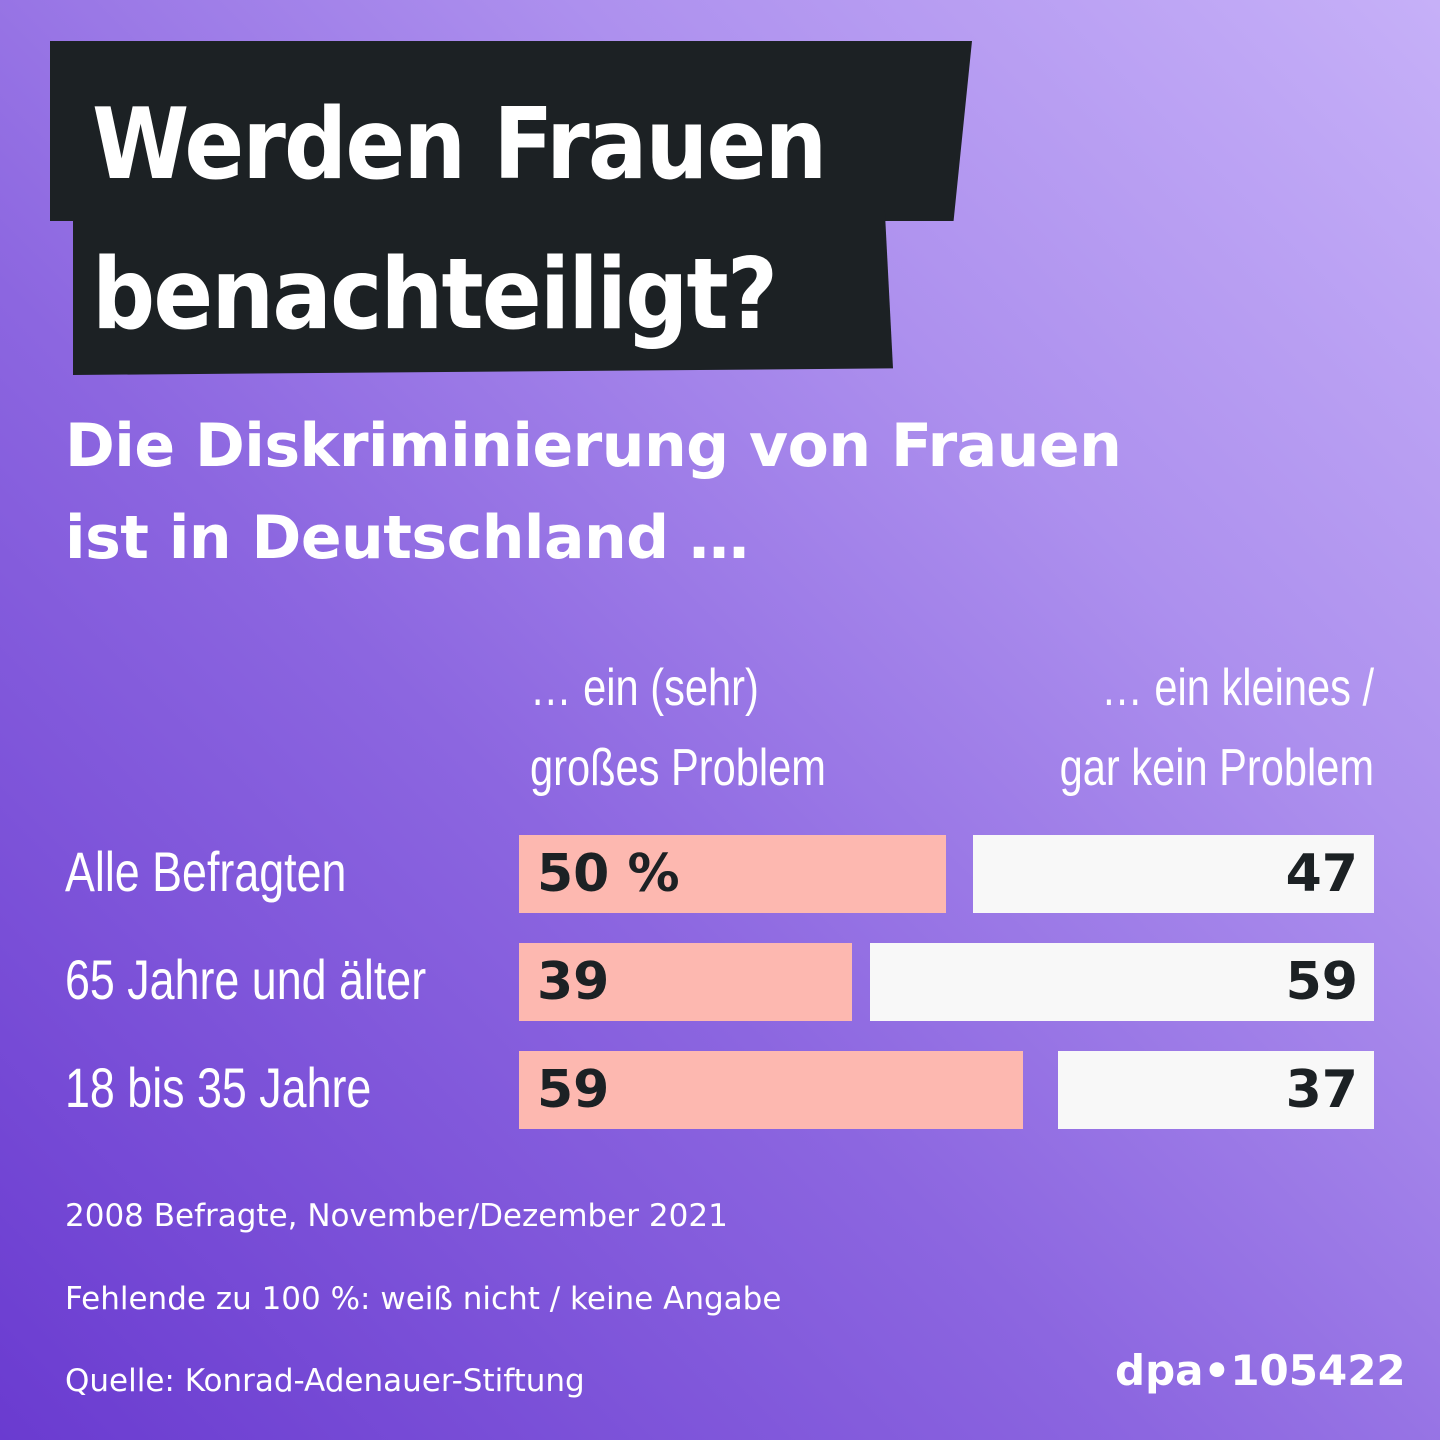 Image resolution: width=1440 pixels, height=1440 pixels. Describe the element at coordinates (459, 145) in the screenshot. I see `chart-title-line-1: Werden Frauen` at that location.